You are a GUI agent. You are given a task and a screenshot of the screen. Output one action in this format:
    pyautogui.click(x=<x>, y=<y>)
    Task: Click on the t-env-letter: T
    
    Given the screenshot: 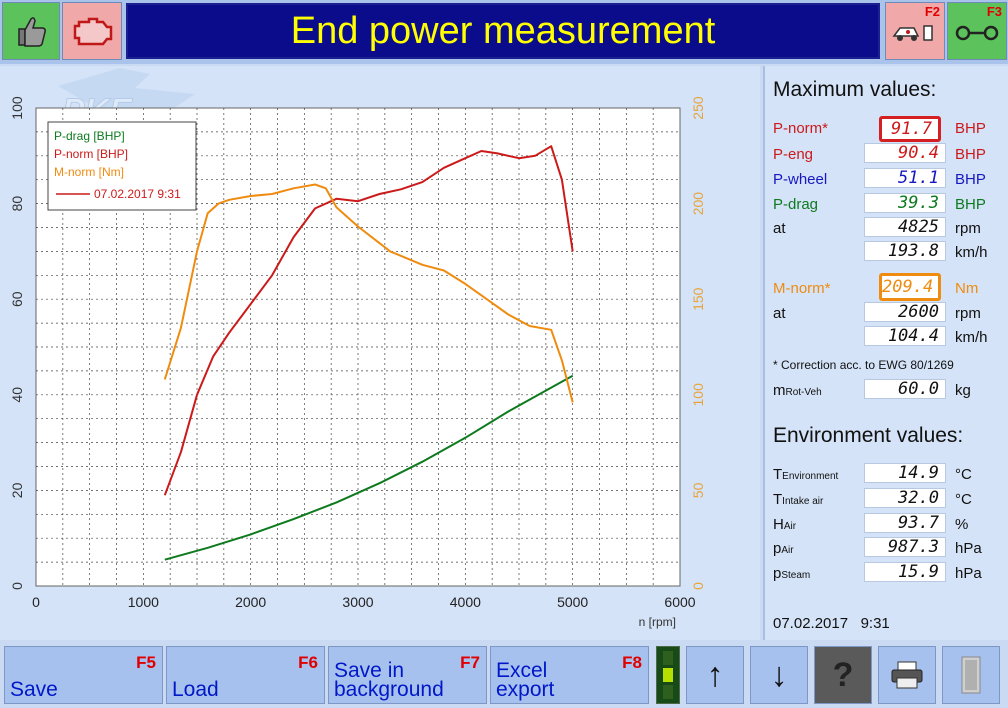 What is the action you would take?
    pyautogui.click(x=778, y=474)
    